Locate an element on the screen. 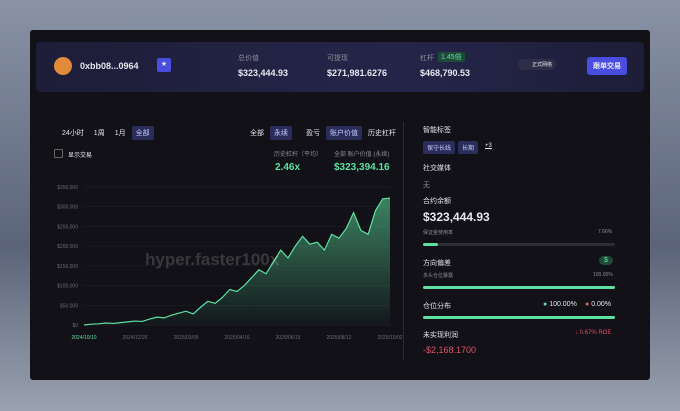 This screenshot has height=411, width=680. leverage-badge: 1.45倍 is located at coordinates (451, 57).